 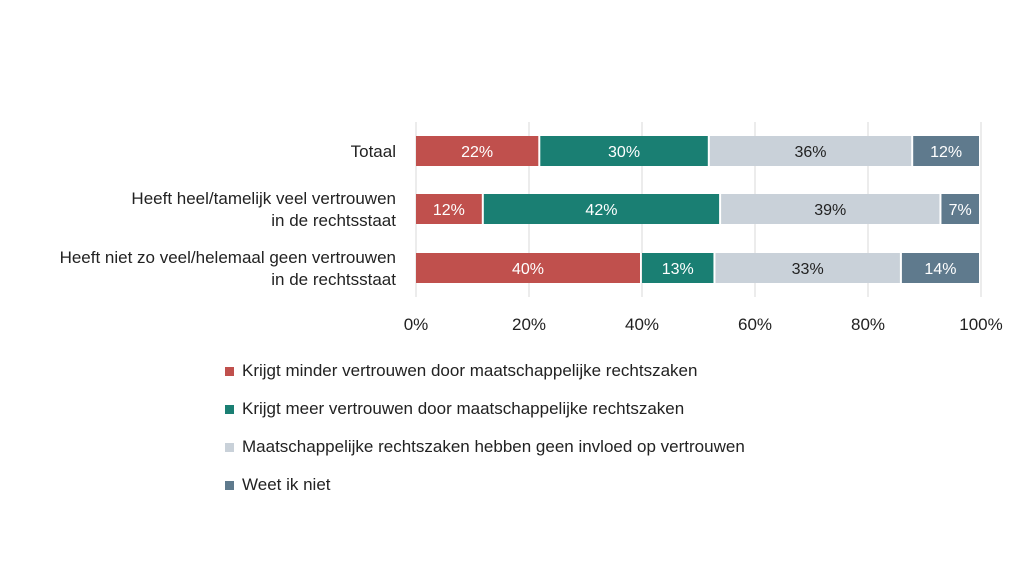 What do you see at coordinates (642, 324) in the screenshot?
I see `x-tick-label: 40%` at bounding box center [642, 324].